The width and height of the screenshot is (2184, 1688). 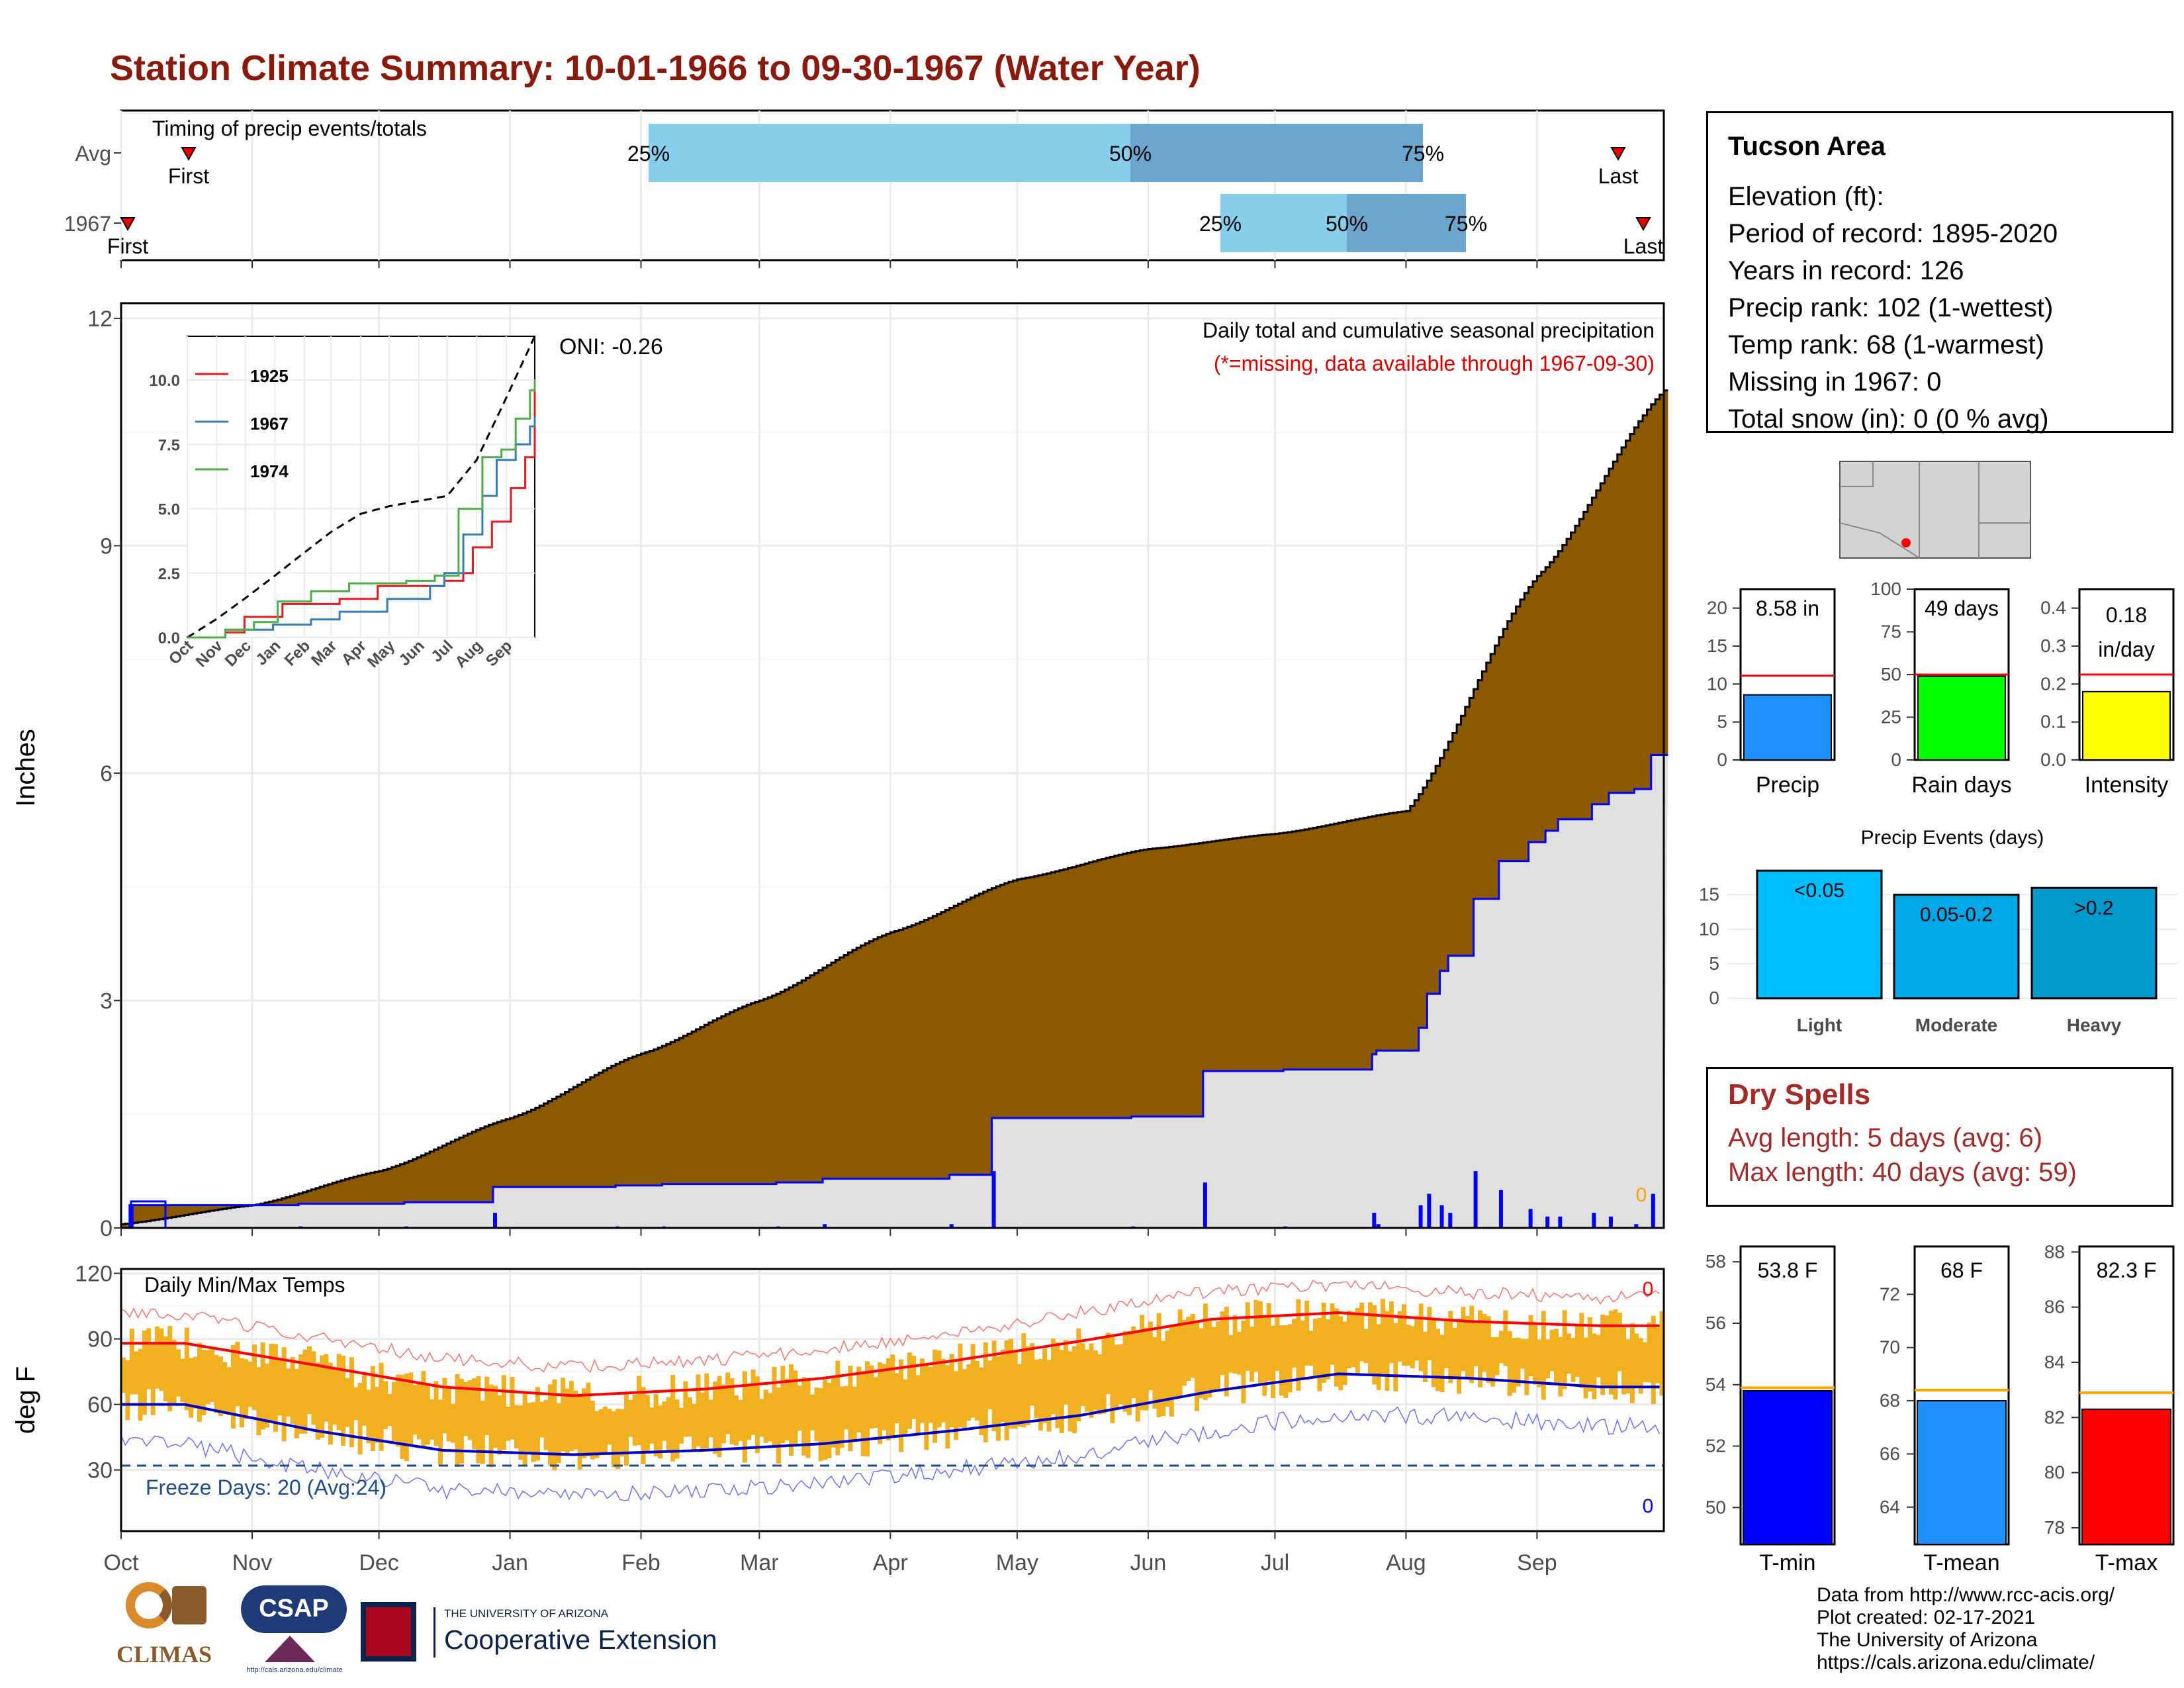 What do you see at coordinates (1885, 1137) in the screenshot?
I see `dry-spells-avg: Avg length: 5 days (avg: 6)` at bounding box center [1885, 1137].